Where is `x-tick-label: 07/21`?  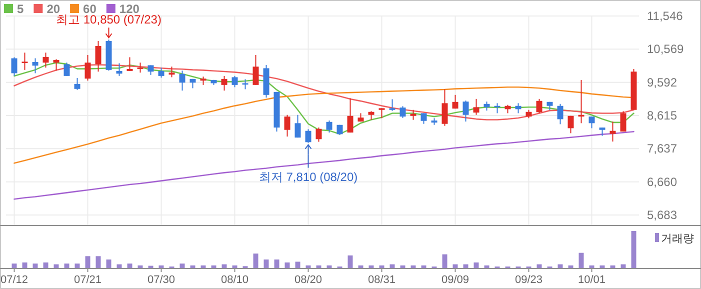
x-tick-label: 07/21 is located at coordinates (88, 280).